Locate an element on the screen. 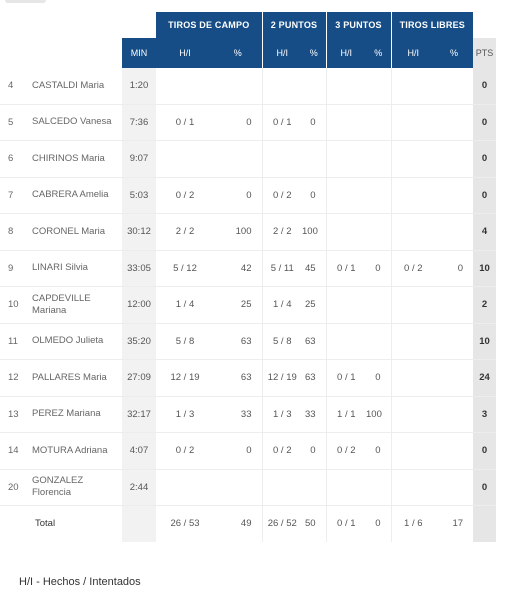 This screenshot has width=512, height=600. fg-made-attempted: 0 / 1 is located at coordinates (185, 122).